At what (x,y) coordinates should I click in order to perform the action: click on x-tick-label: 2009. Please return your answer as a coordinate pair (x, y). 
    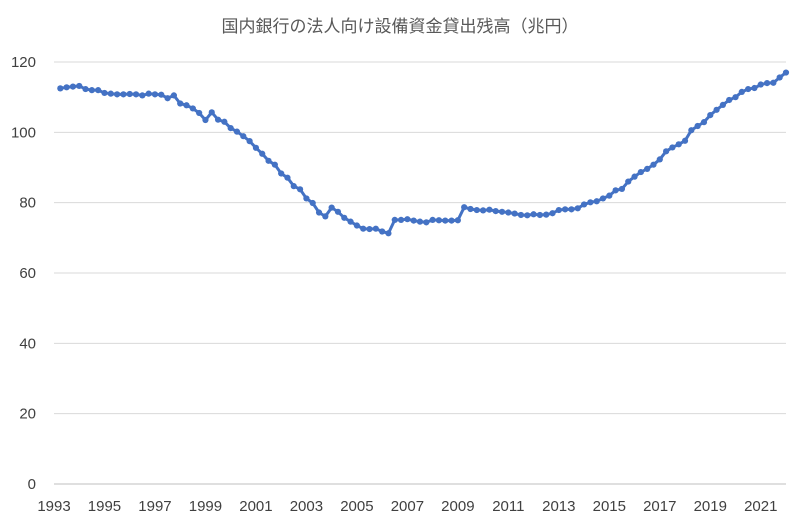
    Looking at the image, I should click on (457, 506).